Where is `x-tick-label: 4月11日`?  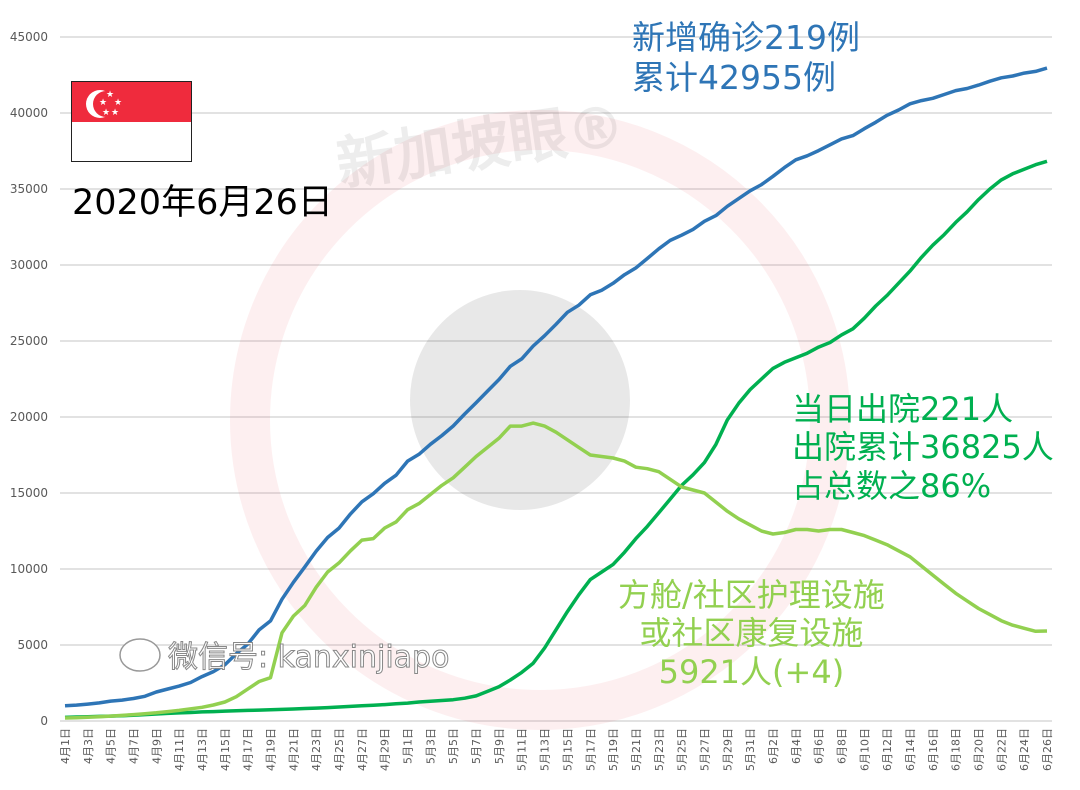 x-tick-label: 4月11日 is located at coordinates (179, 749).